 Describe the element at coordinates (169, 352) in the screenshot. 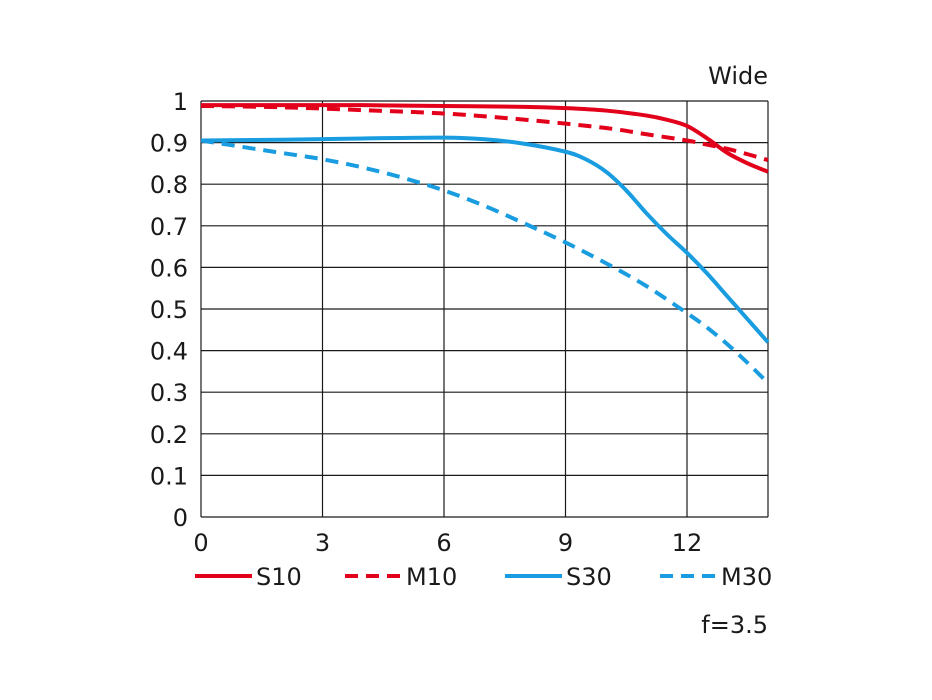

I see `y-tick-label: 0.4` at that location.